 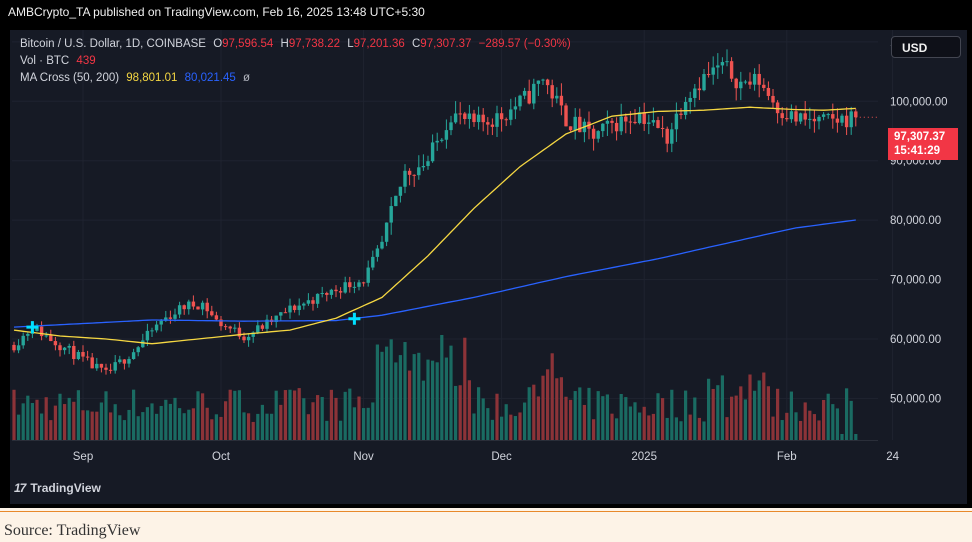 I want to click on currency-selector: USD, so click(x=926, y=47).